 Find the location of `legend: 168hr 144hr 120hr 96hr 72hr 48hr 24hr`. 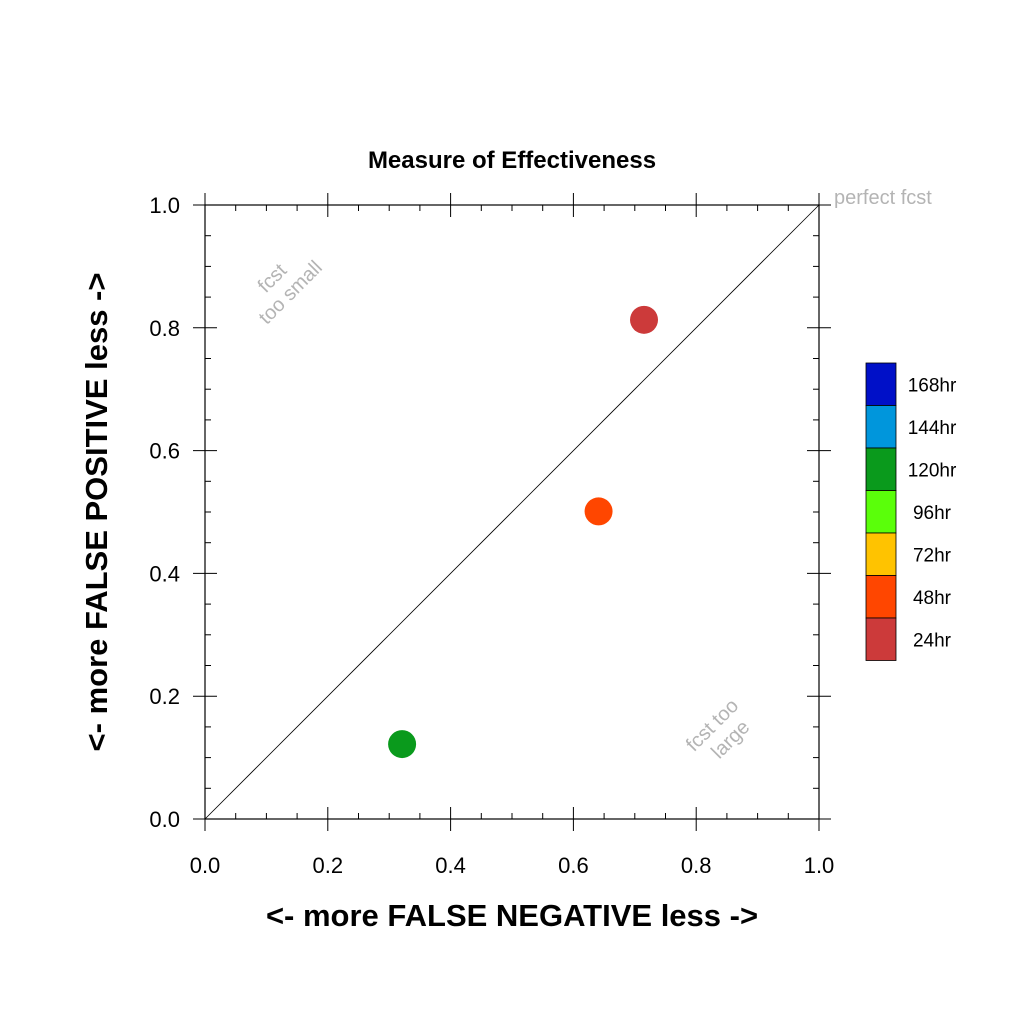

legend: 168hr 144hr 120hr 96hr 72hr 48hr 24hr is located at coordinates (911, 511).